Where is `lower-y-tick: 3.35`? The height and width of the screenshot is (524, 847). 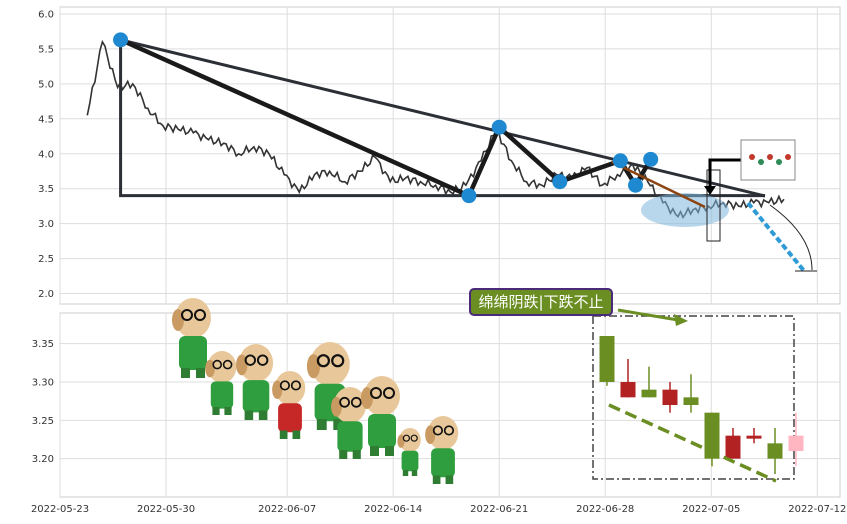 lower-y-tick: 3.35 is located at coordinates (43, 344).